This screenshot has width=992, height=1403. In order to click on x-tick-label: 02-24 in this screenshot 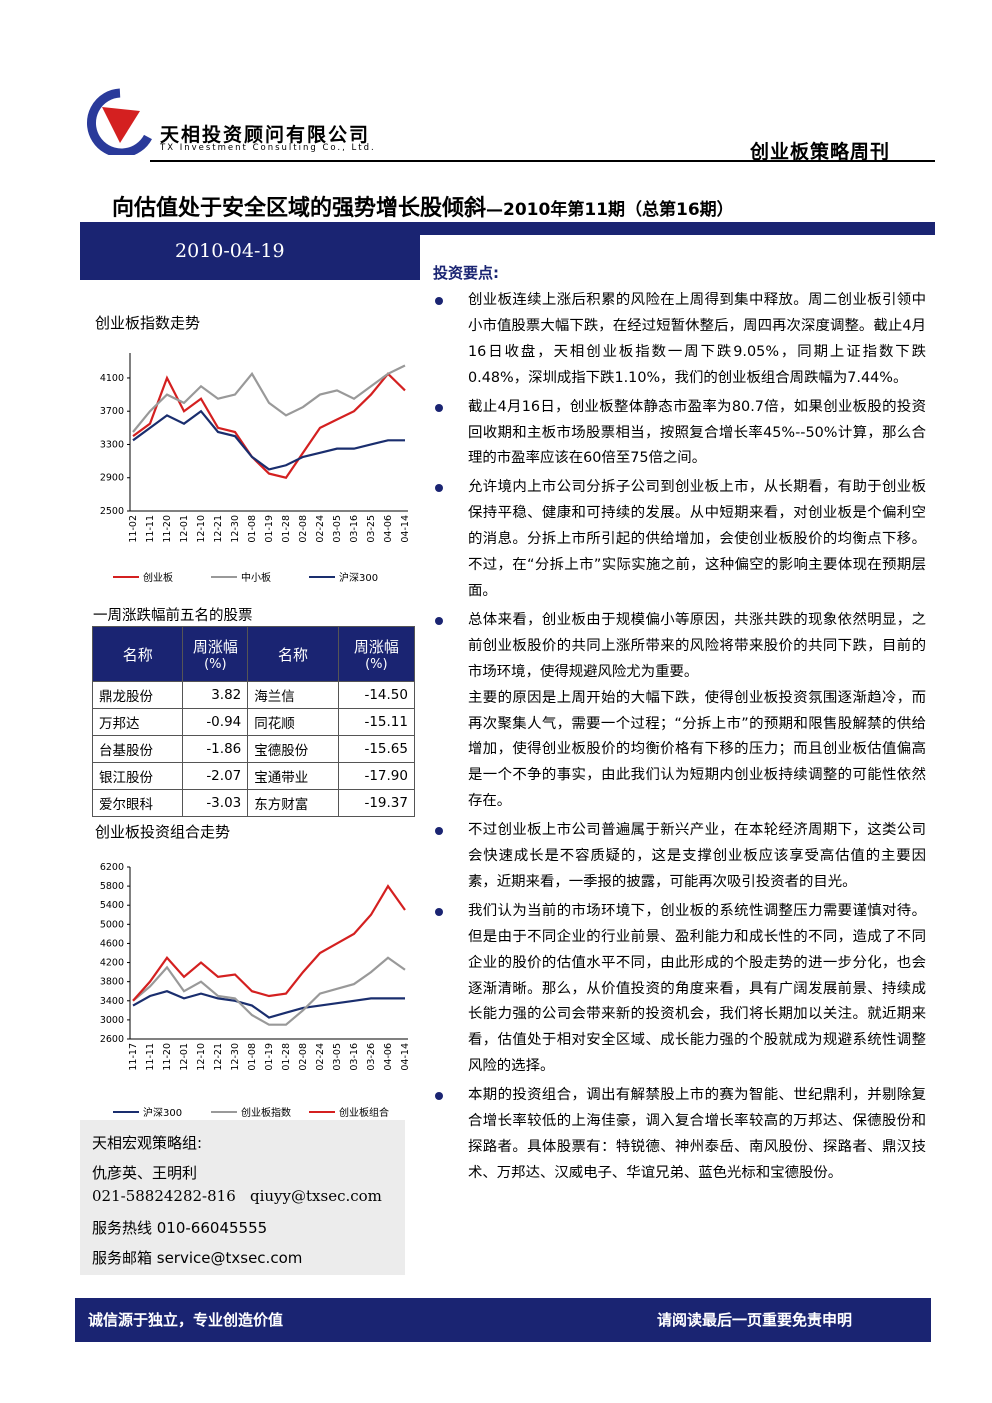, I will do `click(320, 529)`.